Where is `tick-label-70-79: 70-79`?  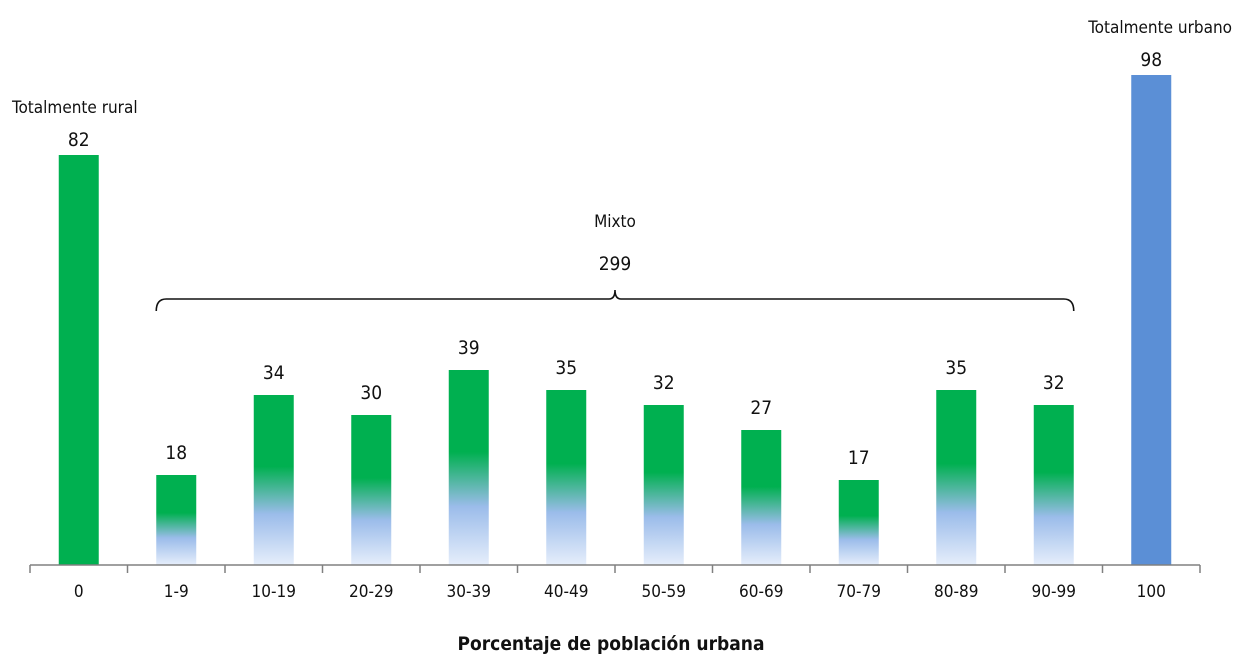 tick-label-70-79: 70-79 is located at coordinates (859, 592).